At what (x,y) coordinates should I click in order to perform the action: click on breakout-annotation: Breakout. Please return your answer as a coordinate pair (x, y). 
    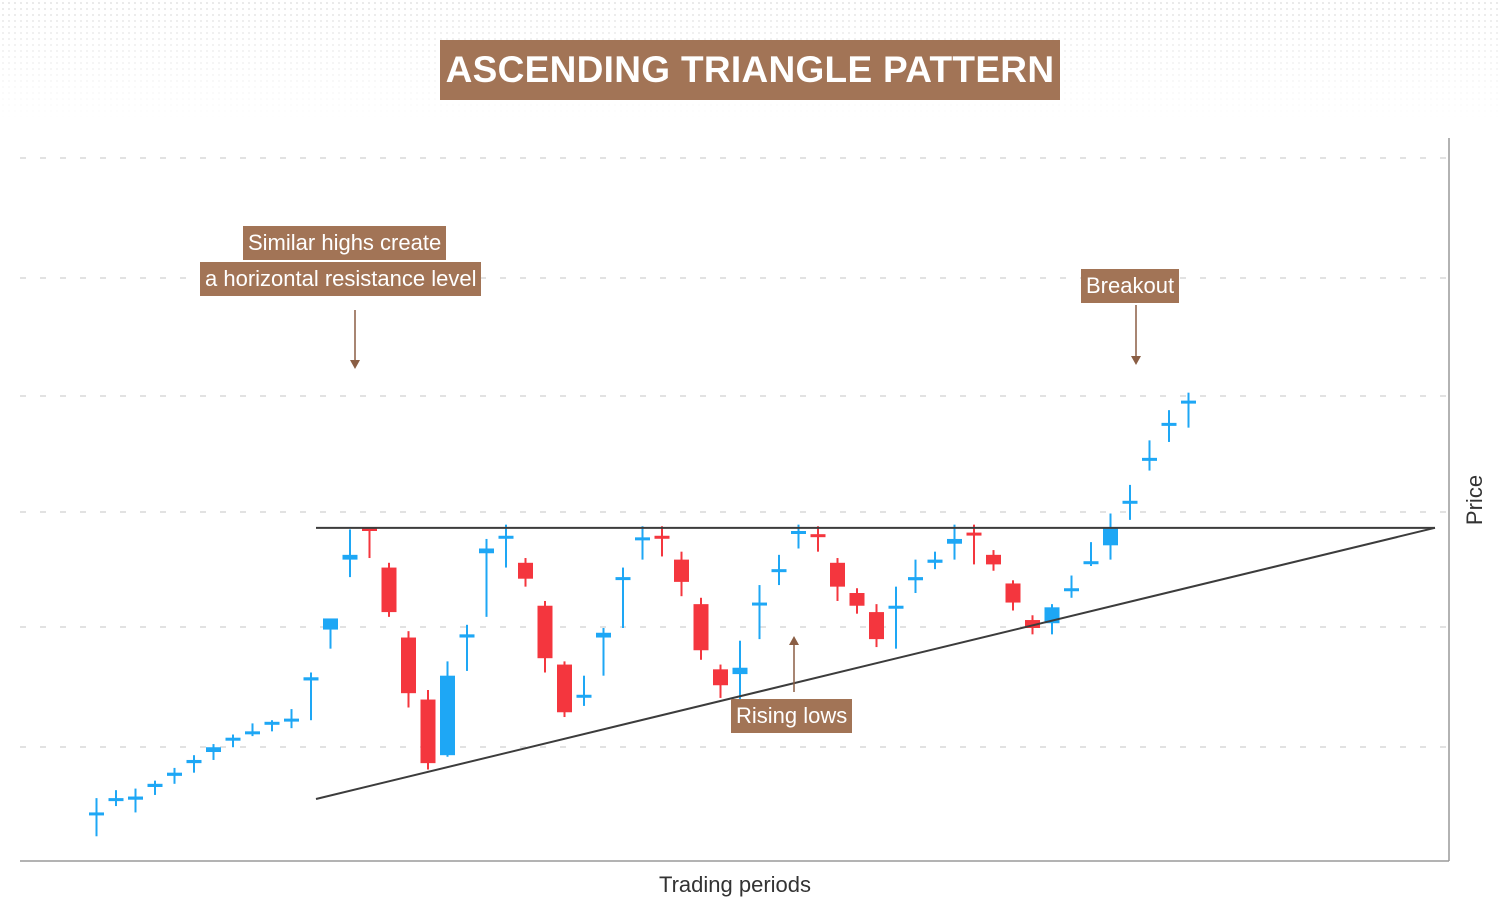
    Looking at the image, I should click on (1130, 286).